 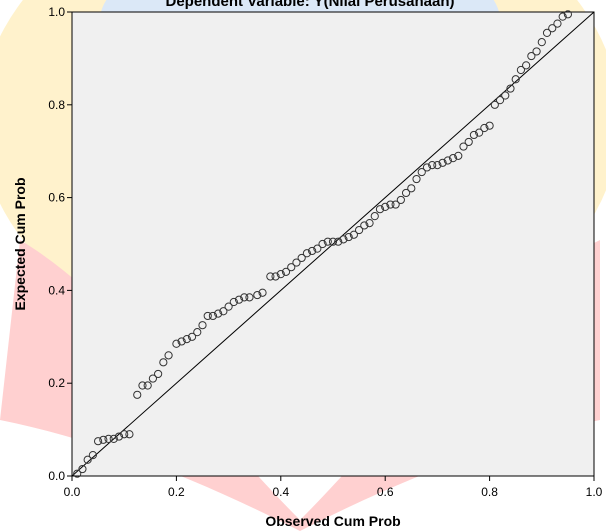 I want to click on y-axis: 0.0 0.2 0.4 0.6 0.8 1.0, so click(x=60, y=244).